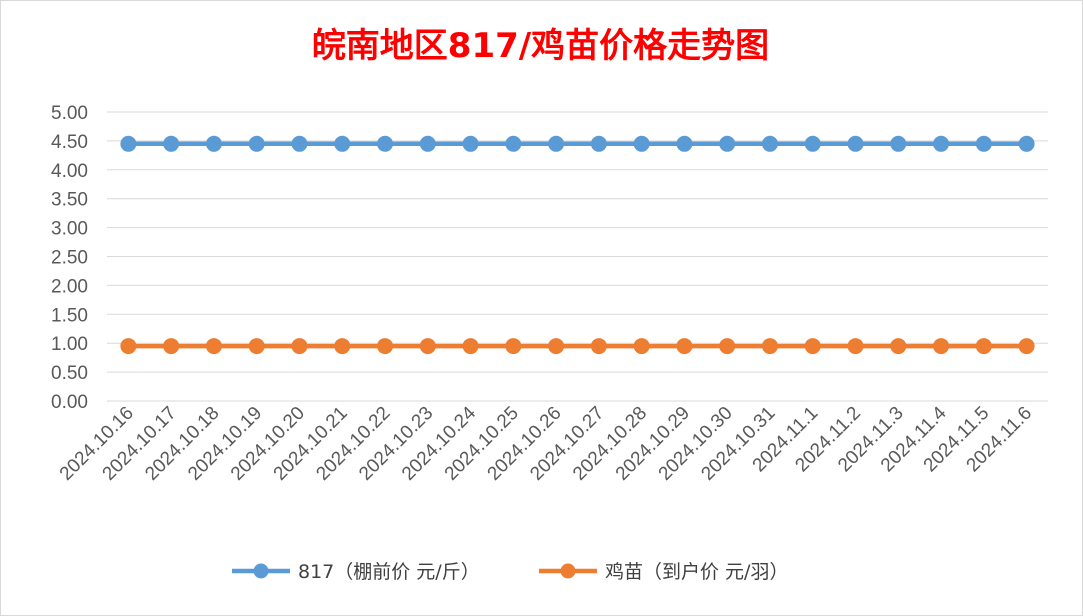 The width and height of the screenshot is (1083, 616). What do you see at coordinates (69, 142) in the screenshot?
I see `y-tick-label: 4.50` at bounding box center [69, 142].